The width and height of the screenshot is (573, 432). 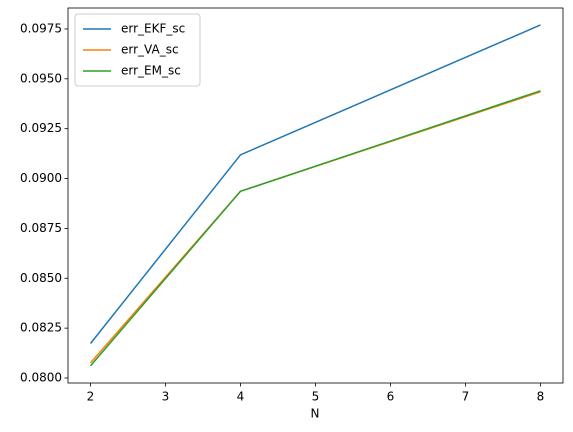 What do you see at coordinates (41, 278) in the screenshot?
I see `y-tick-label: 0.0850` at bounding box center [41, 278].